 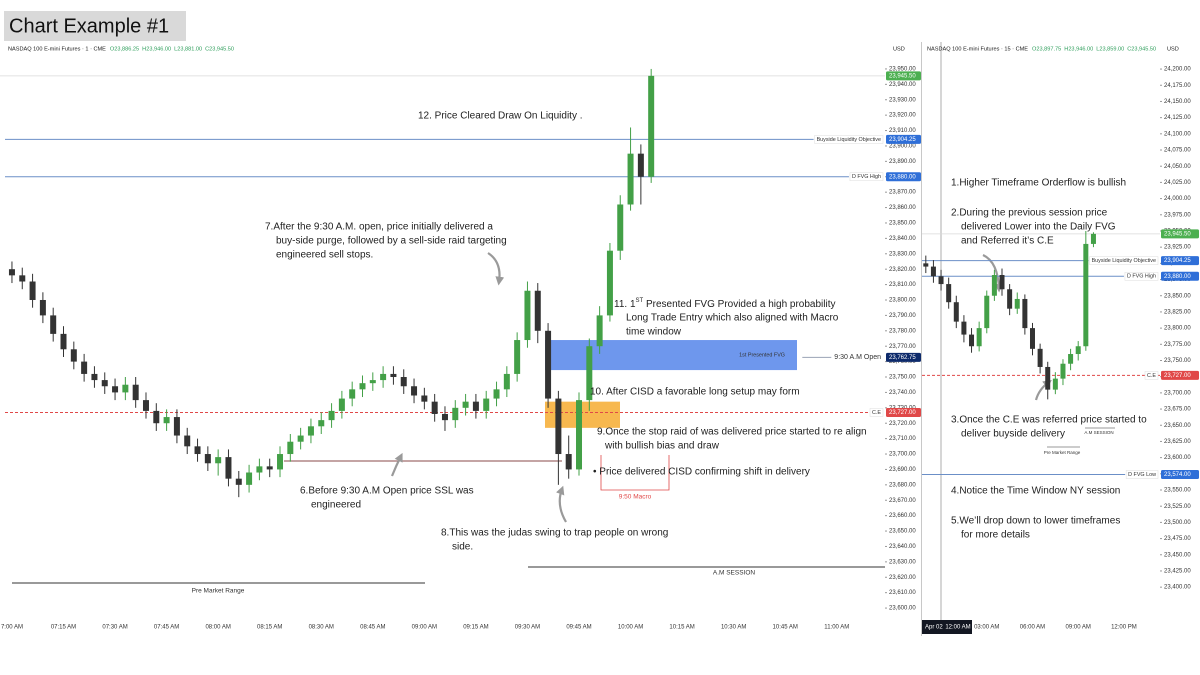 I want to click on y-tick-label: 23,475.00, so click(x=1177, y=539).